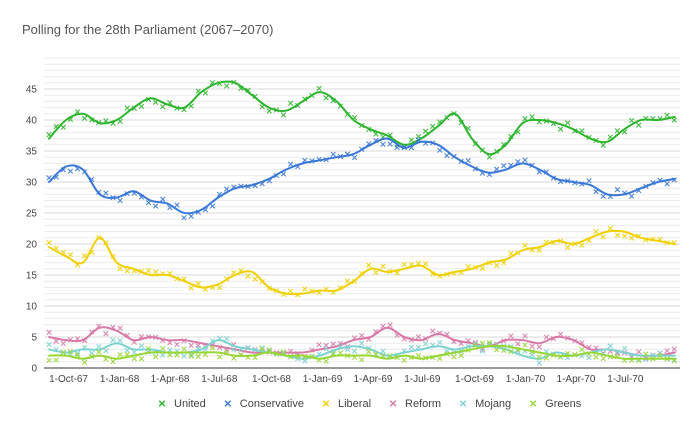 Image resolution: width=700 pixels, height=432 pixels. What do you see at coordinates (120, 379) in the screenshot?
I see `x-tick-label: 1-Jan-68` at bounding box center [120, 379].